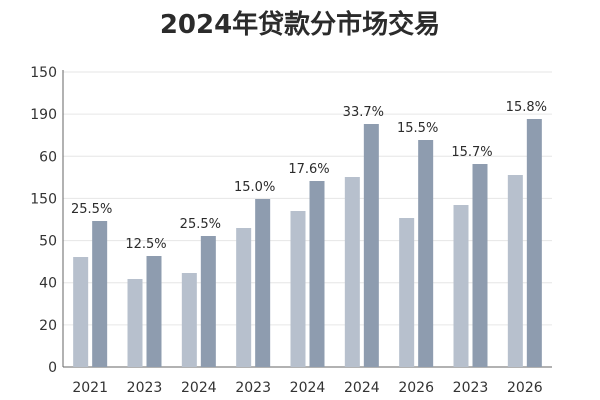 The image size is (600, 400). I want to click on x-tick-label: 2021, so click(90, 388).